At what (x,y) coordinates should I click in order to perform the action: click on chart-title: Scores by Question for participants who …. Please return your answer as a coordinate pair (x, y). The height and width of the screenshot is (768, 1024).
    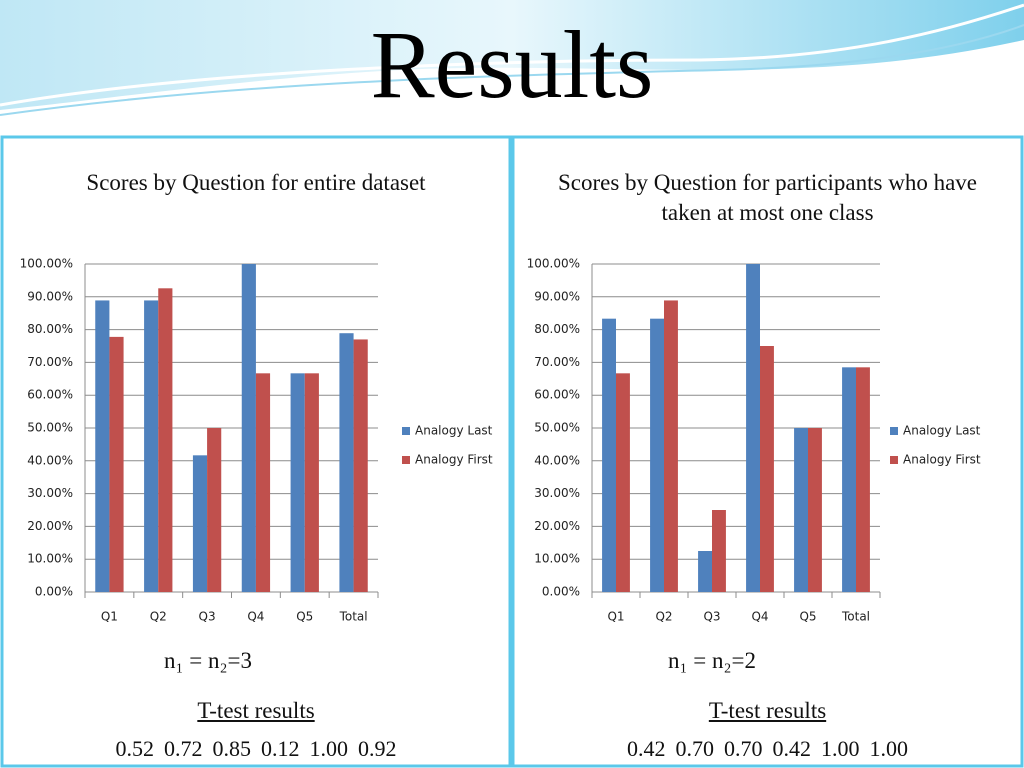
    Looking at the image, I should click on (767, 197).